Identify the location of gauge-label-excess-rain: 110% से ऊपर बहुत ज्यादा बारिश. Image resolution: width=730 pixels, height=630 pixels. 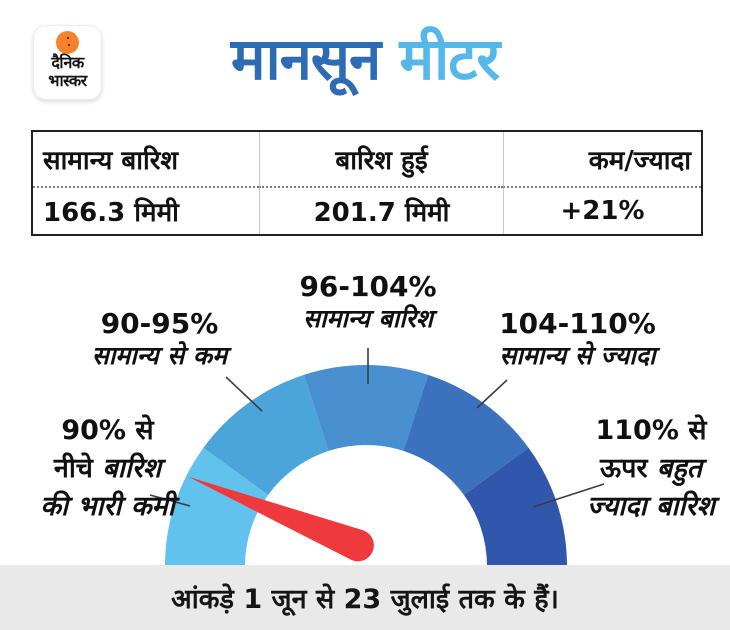
(651, 469).